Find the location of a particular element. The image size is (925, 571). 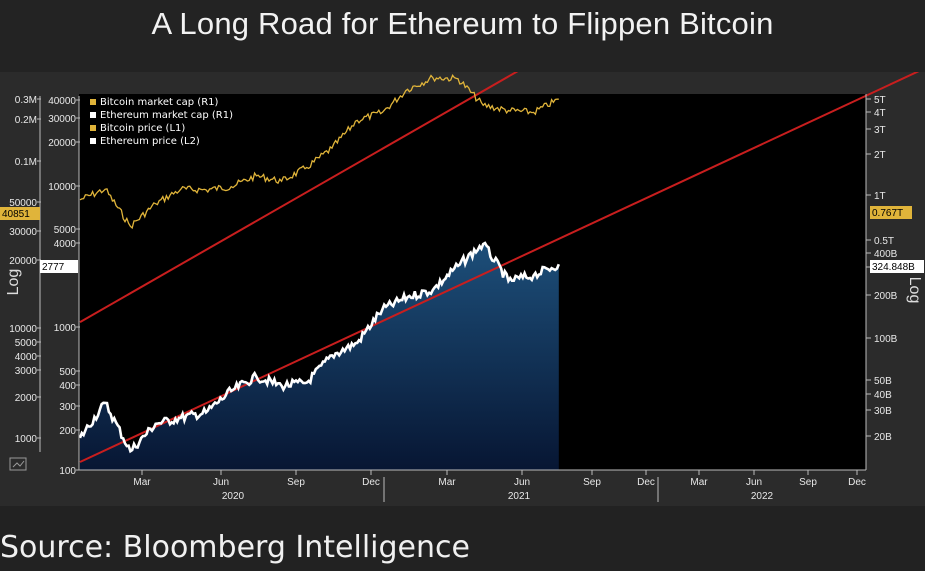

left-top-value-tag: 40851 is located at coordinates (16, 214).